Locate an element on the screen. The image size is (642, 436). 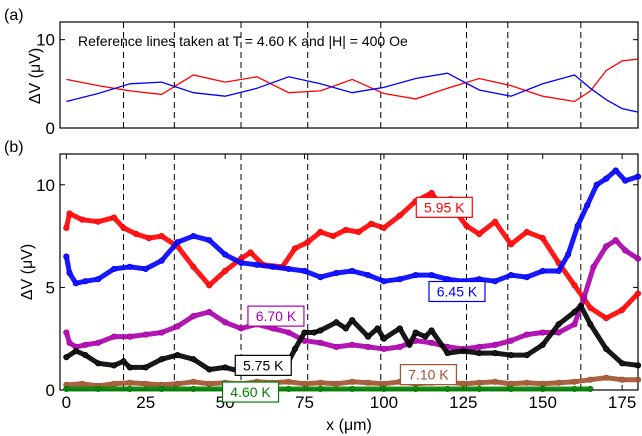
x-tick-label: 0 is located at coordinates (66, 402).